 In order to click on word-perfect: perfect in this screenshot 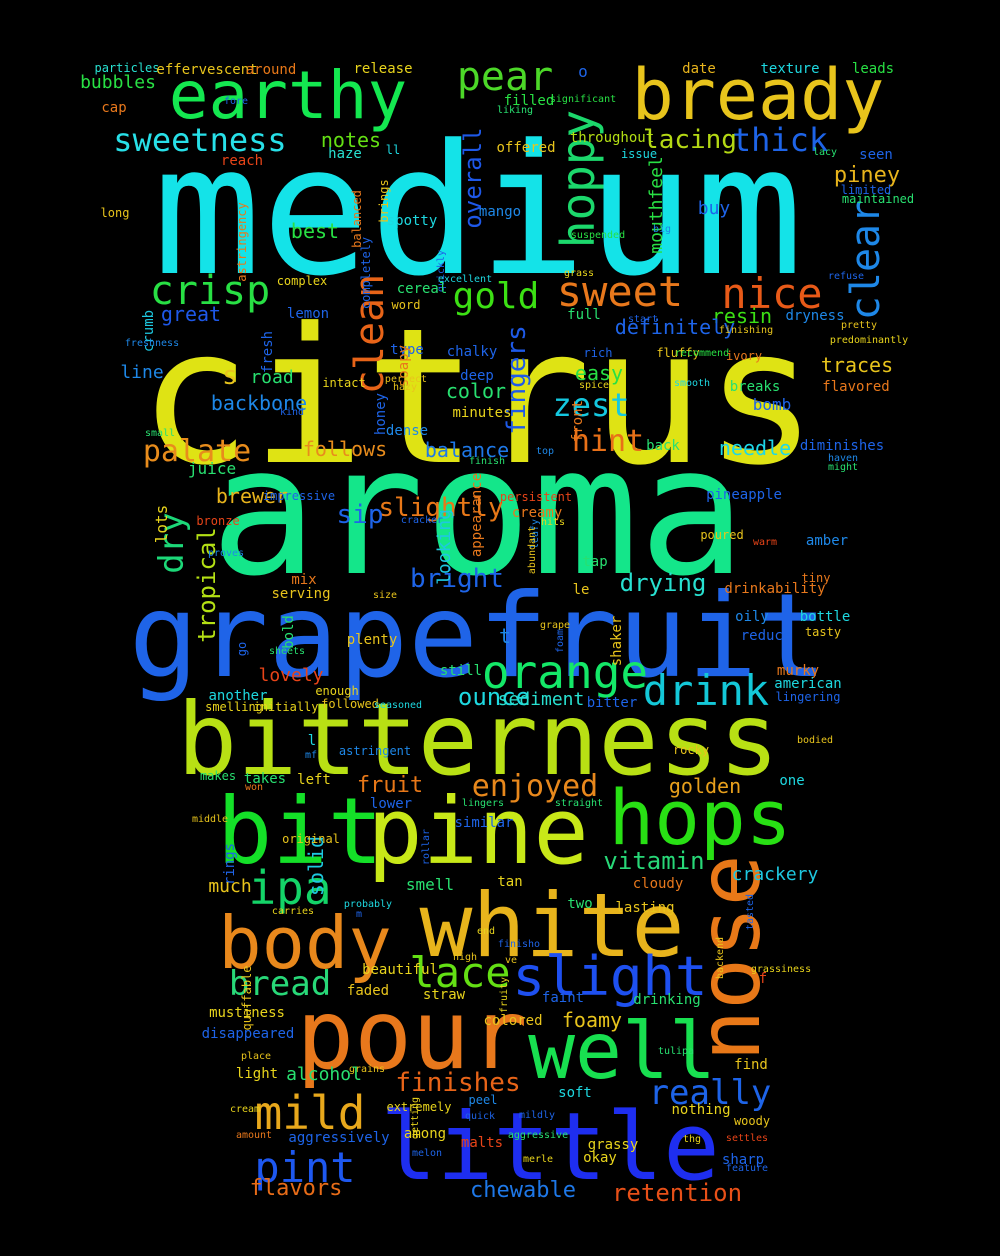, I will do `click(406, 379)`.